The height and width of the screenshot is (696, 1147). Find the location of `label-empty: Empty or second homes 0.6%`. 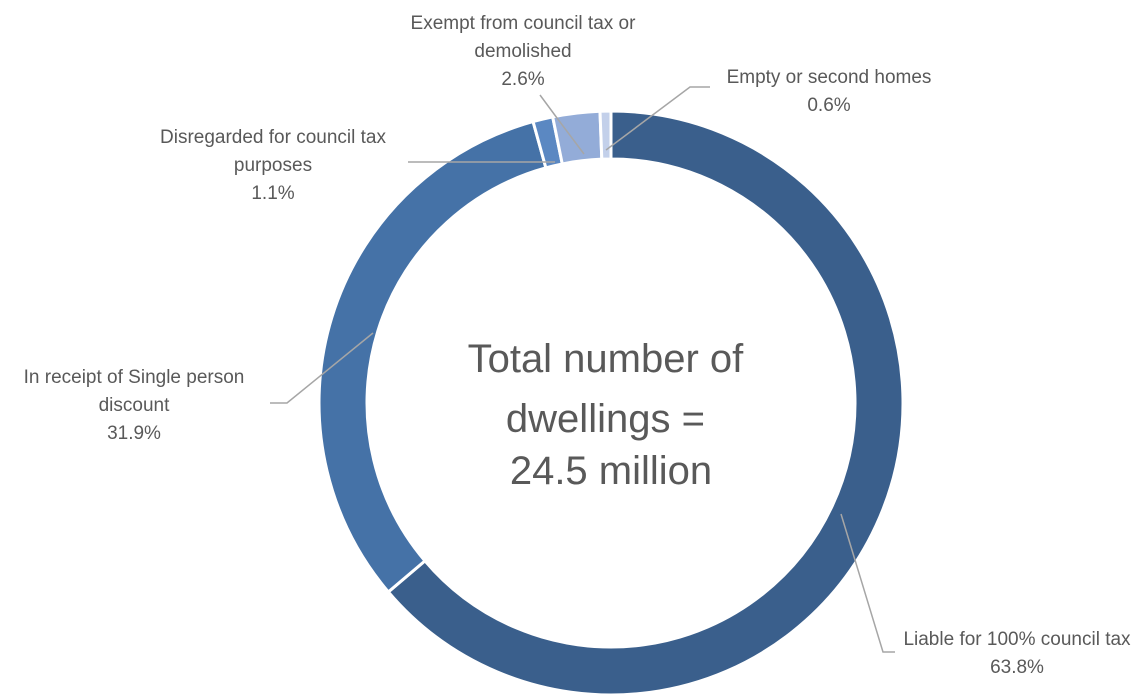

label-empty: Empty or second homes 0.6% is located at coordinates (829, 91).